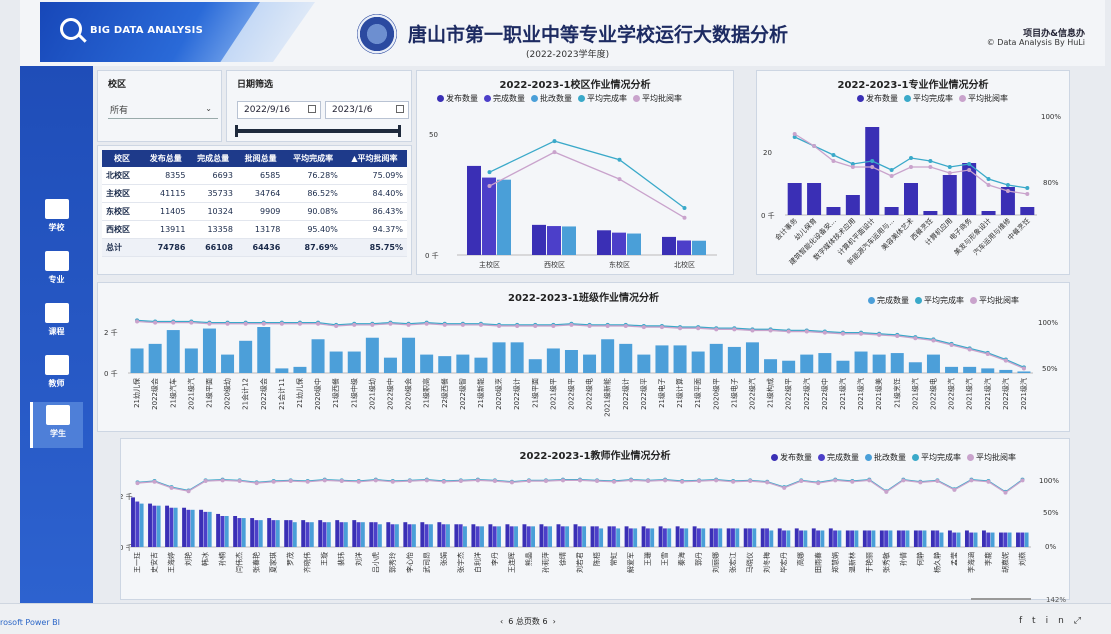 The image size is (1111, 634). I want to click on col-review: 批阅总量, so click(260, 158).